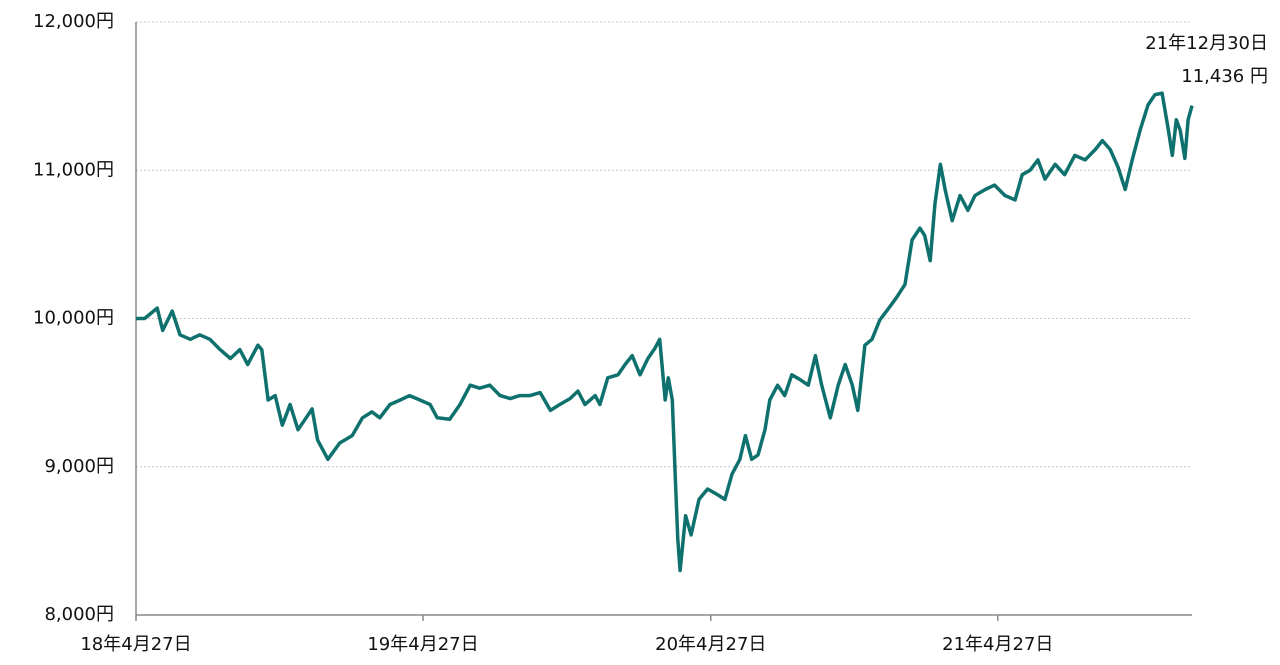 This screenshot has height=665, width=1280. Describe the element at coordinates (997, 644) in the screenshot. I see `x-tick-label: 21年4月27日` at that location.